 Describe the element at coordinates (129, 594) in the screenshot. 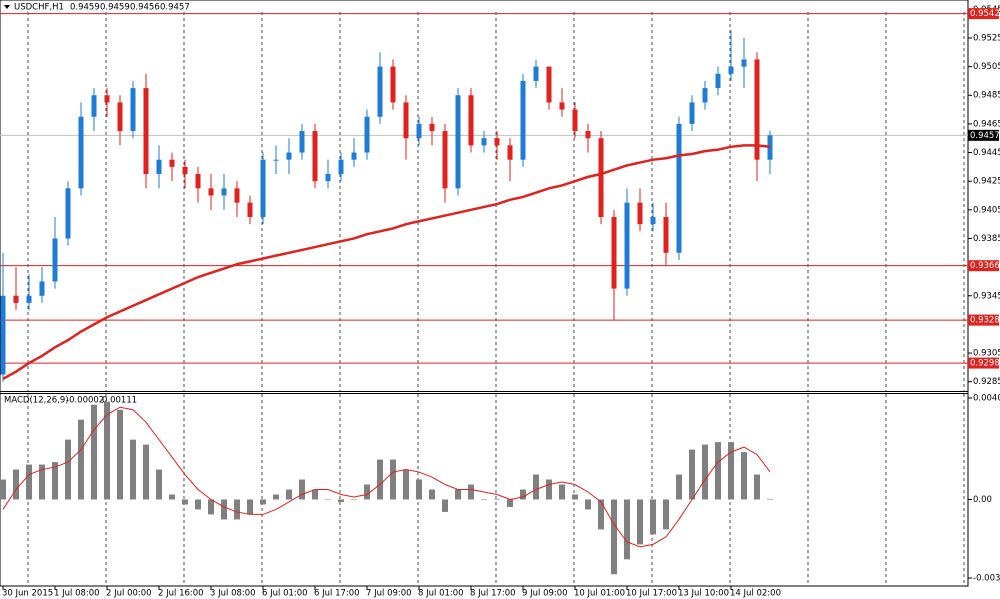

I see `x-tick-label: 2 Jul 00:00` at that location.